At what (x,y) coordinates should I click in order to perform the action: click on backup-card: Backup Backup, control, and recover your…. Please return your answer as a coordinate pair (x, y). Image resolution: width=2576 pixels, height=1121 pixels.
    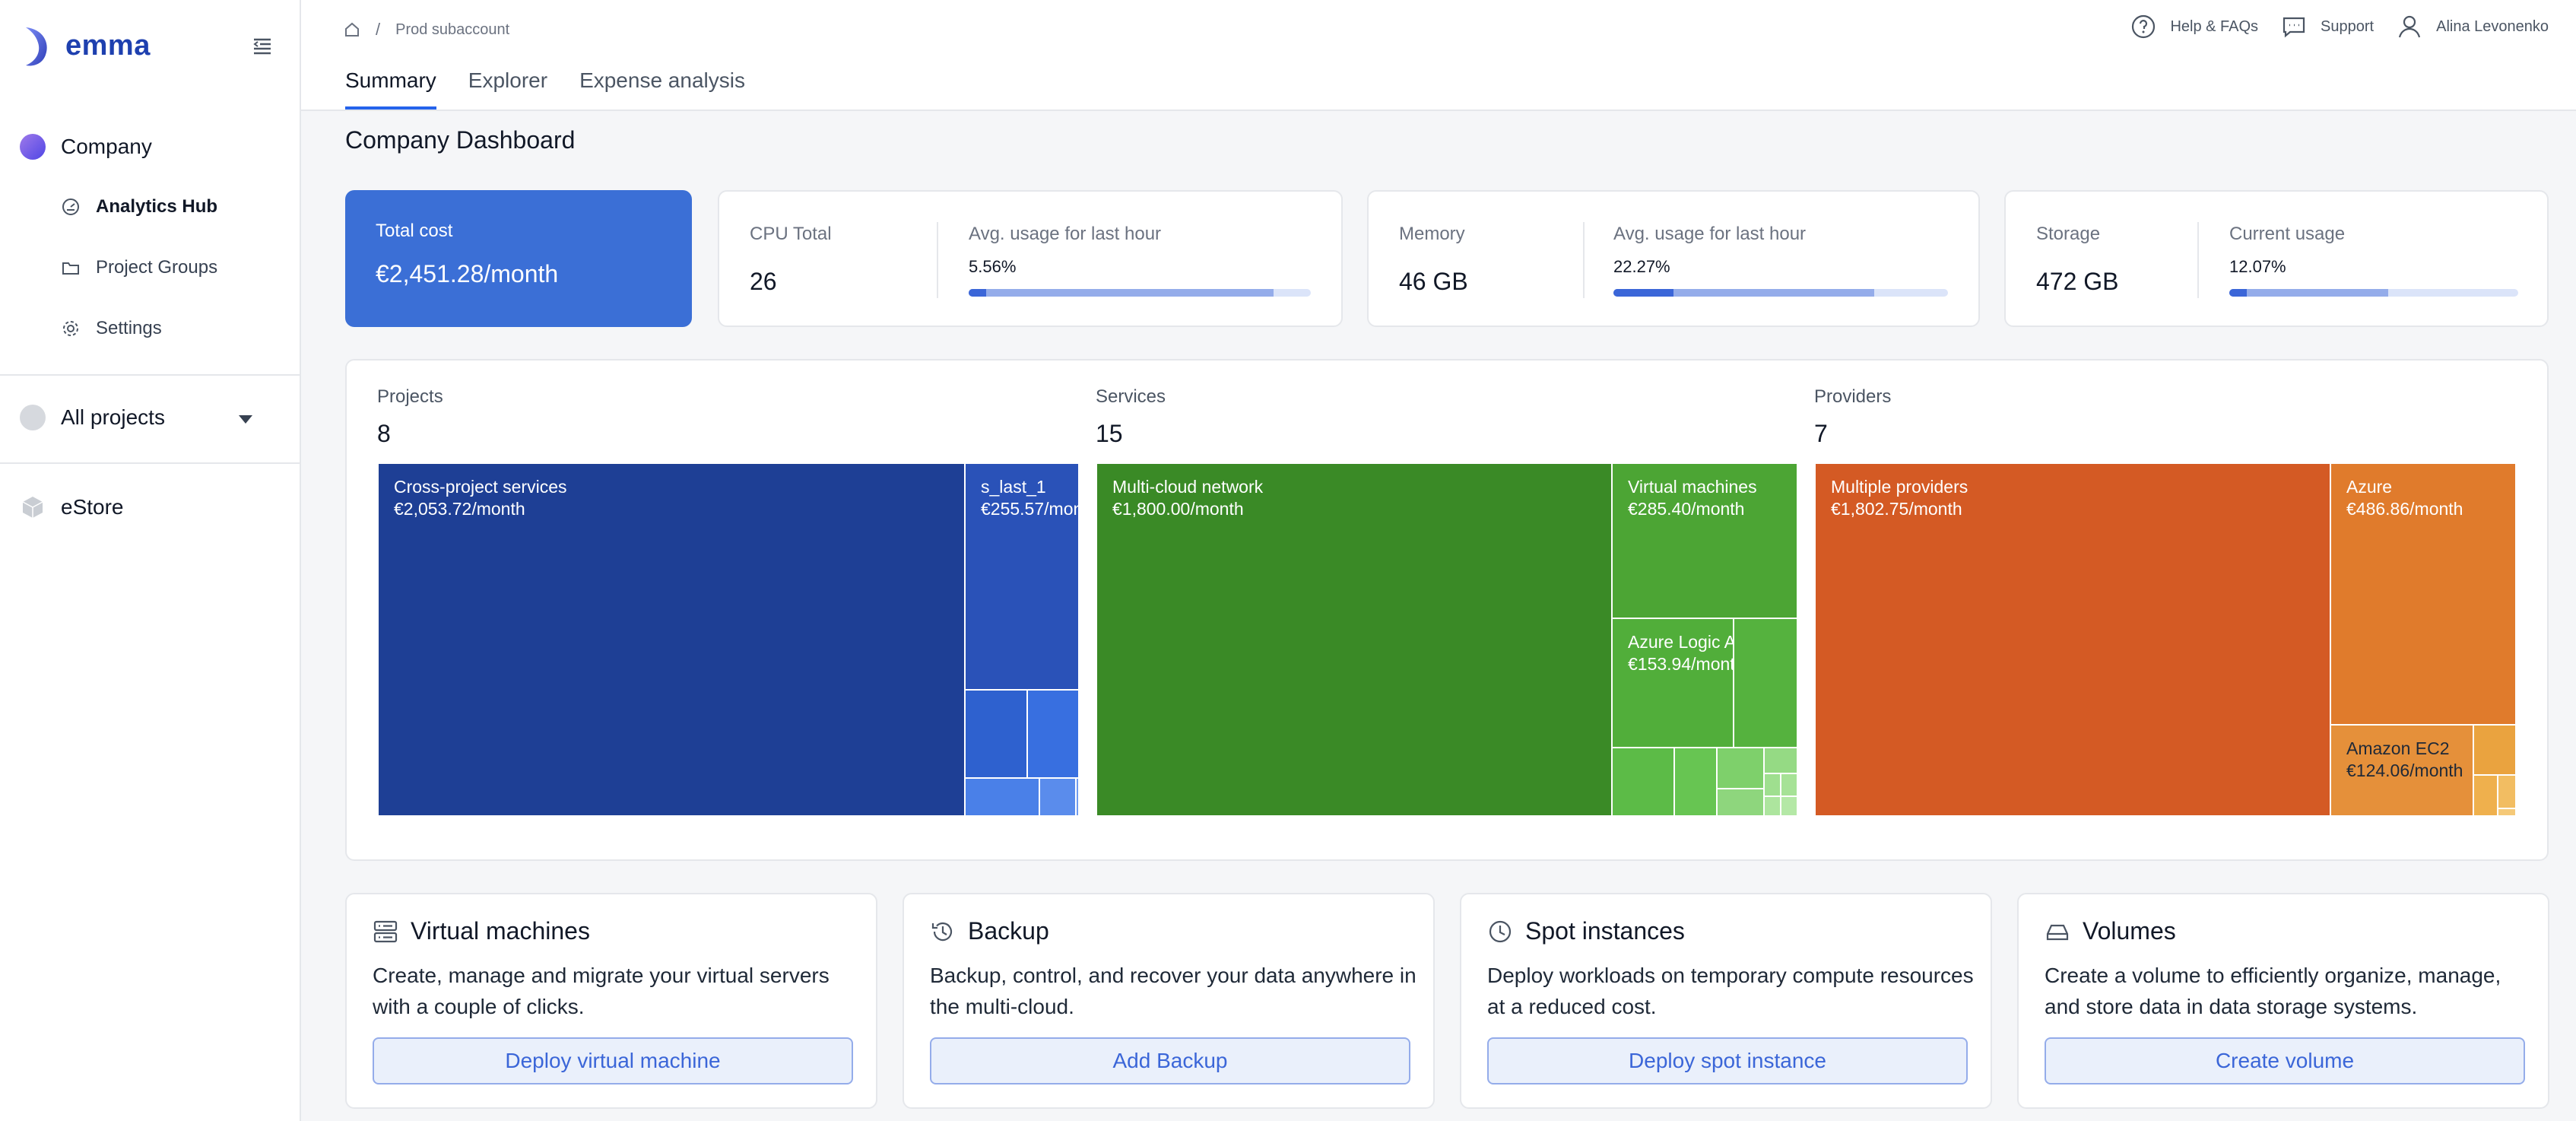
    Looking at the image, I should click on (1169, 1001).